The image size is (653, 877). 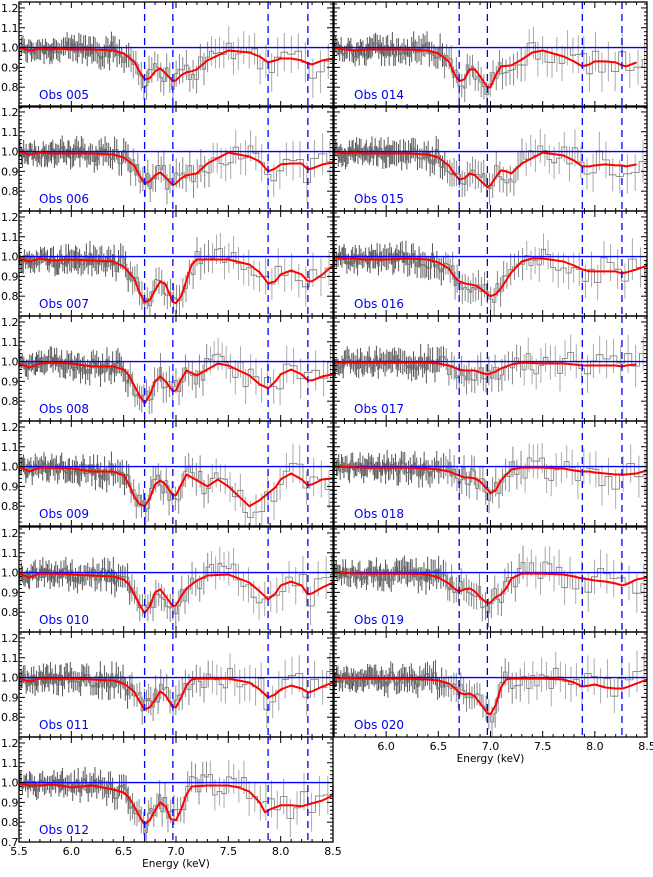 What do you see at coordinates (64, 304) in the screenshot?
I see `obs-label: Obs 007` at bounding box center [64, 304].